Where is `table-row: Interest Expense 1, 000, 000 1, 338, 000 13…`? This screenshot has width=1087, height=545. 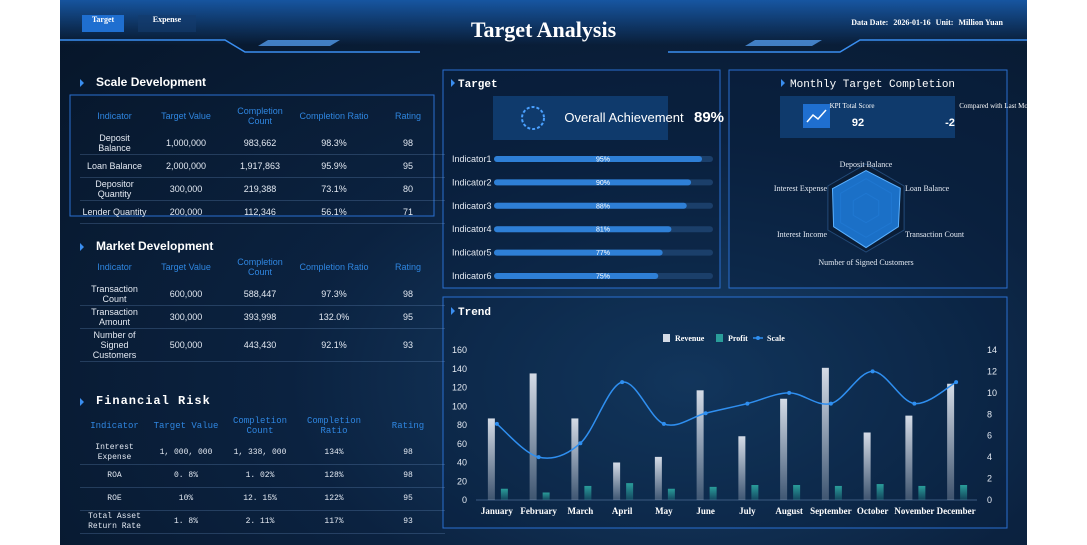 table-row: Interest Expense 1, 000, 000 1, 338, 000 13… is located at coordinates (262, 453).